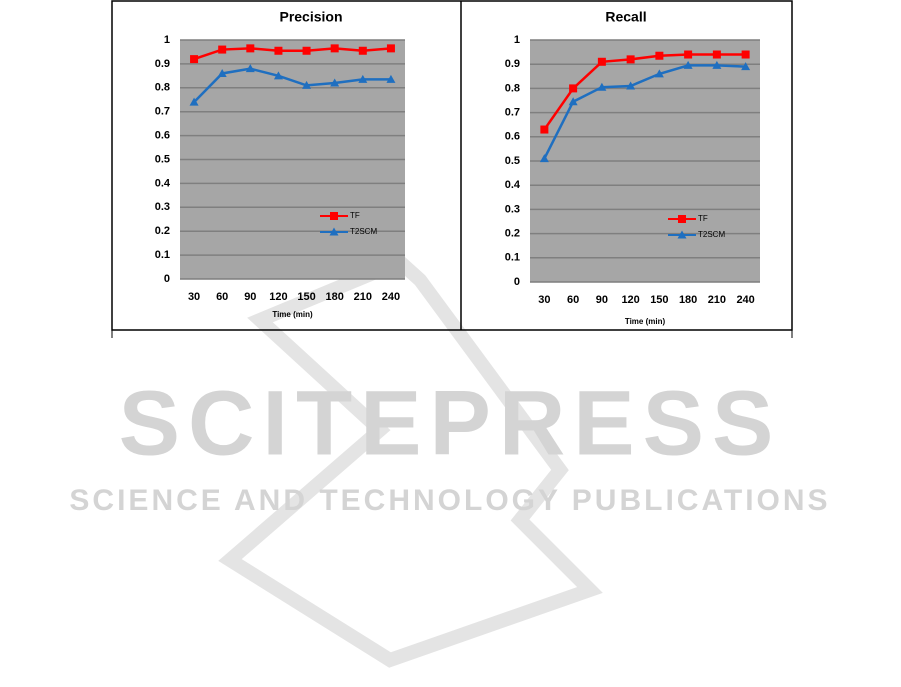 This screenshot has height=687, width=901. What do you see at coordinates (449, 500) in the screenshot?
I see `watermark-subtitle: SCIENCE AND TECHNOLOGY PUBLICATIONS` at bounding box center [449, 500].